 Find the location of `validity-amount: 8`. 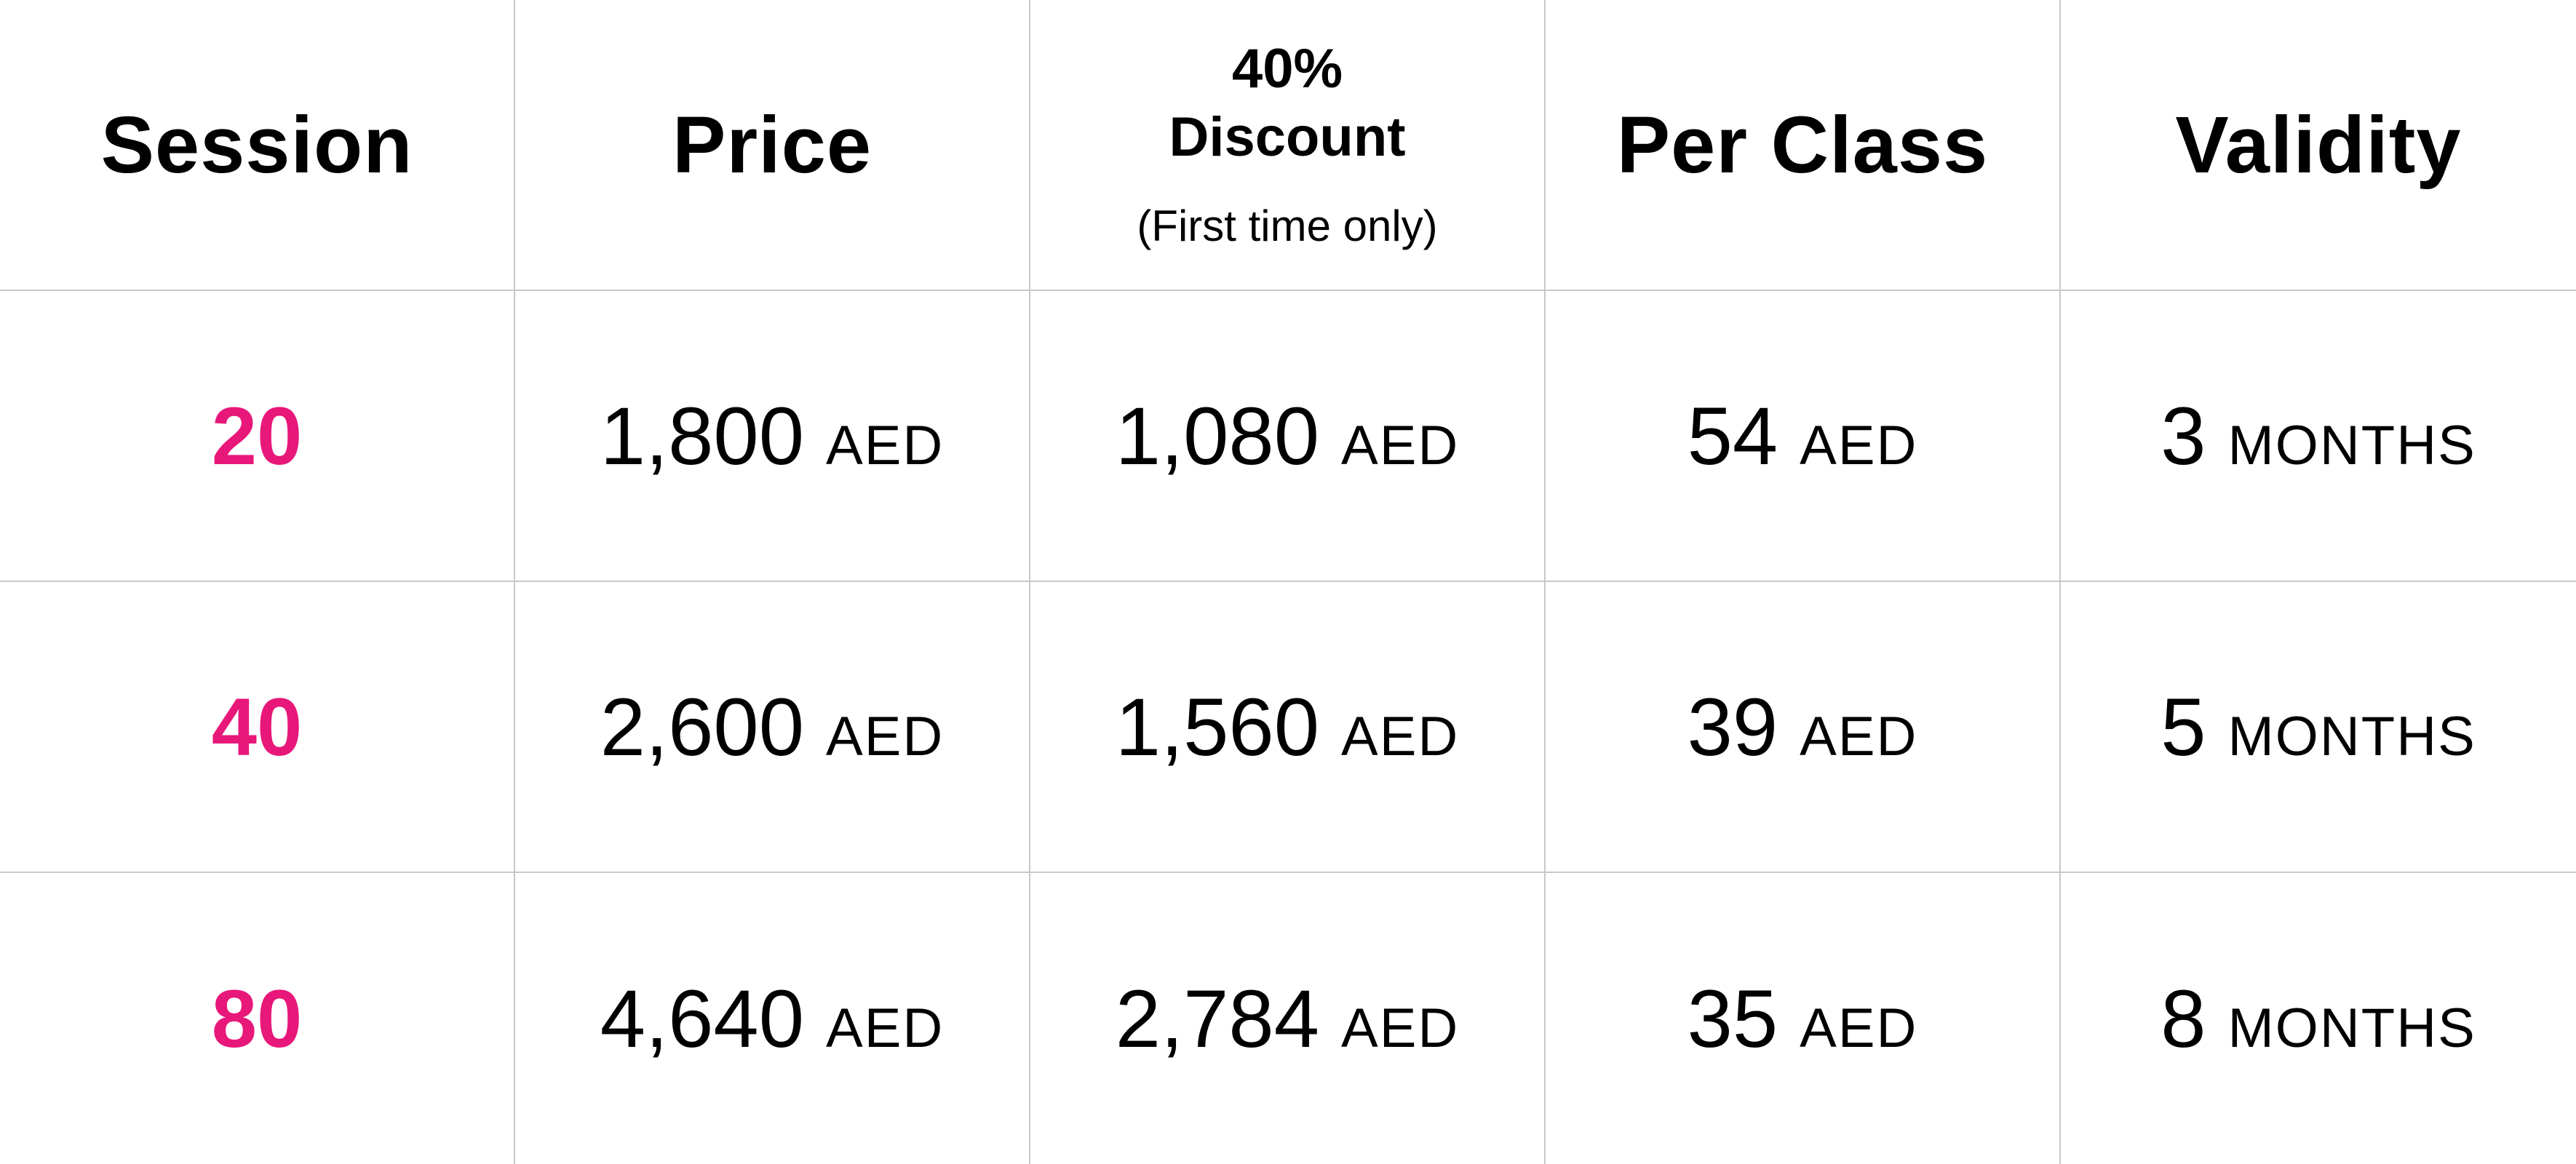

validity-amount: 8 is located at coordinates (2183, 1018).